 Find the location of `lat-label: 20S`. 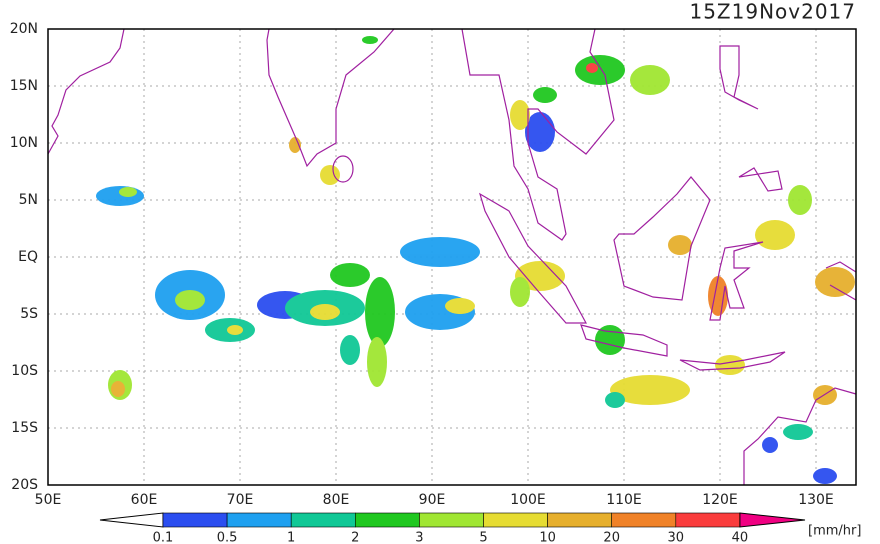

lat-label: 20S is located at coordinates (24, 485).